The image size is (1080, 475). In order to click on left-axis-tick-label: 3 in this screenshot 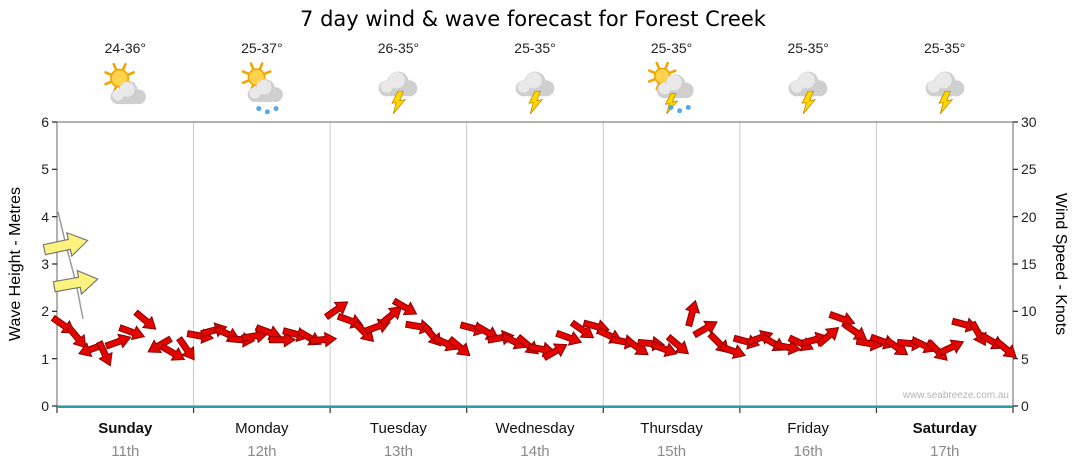, I will do `click(45, 264)`.